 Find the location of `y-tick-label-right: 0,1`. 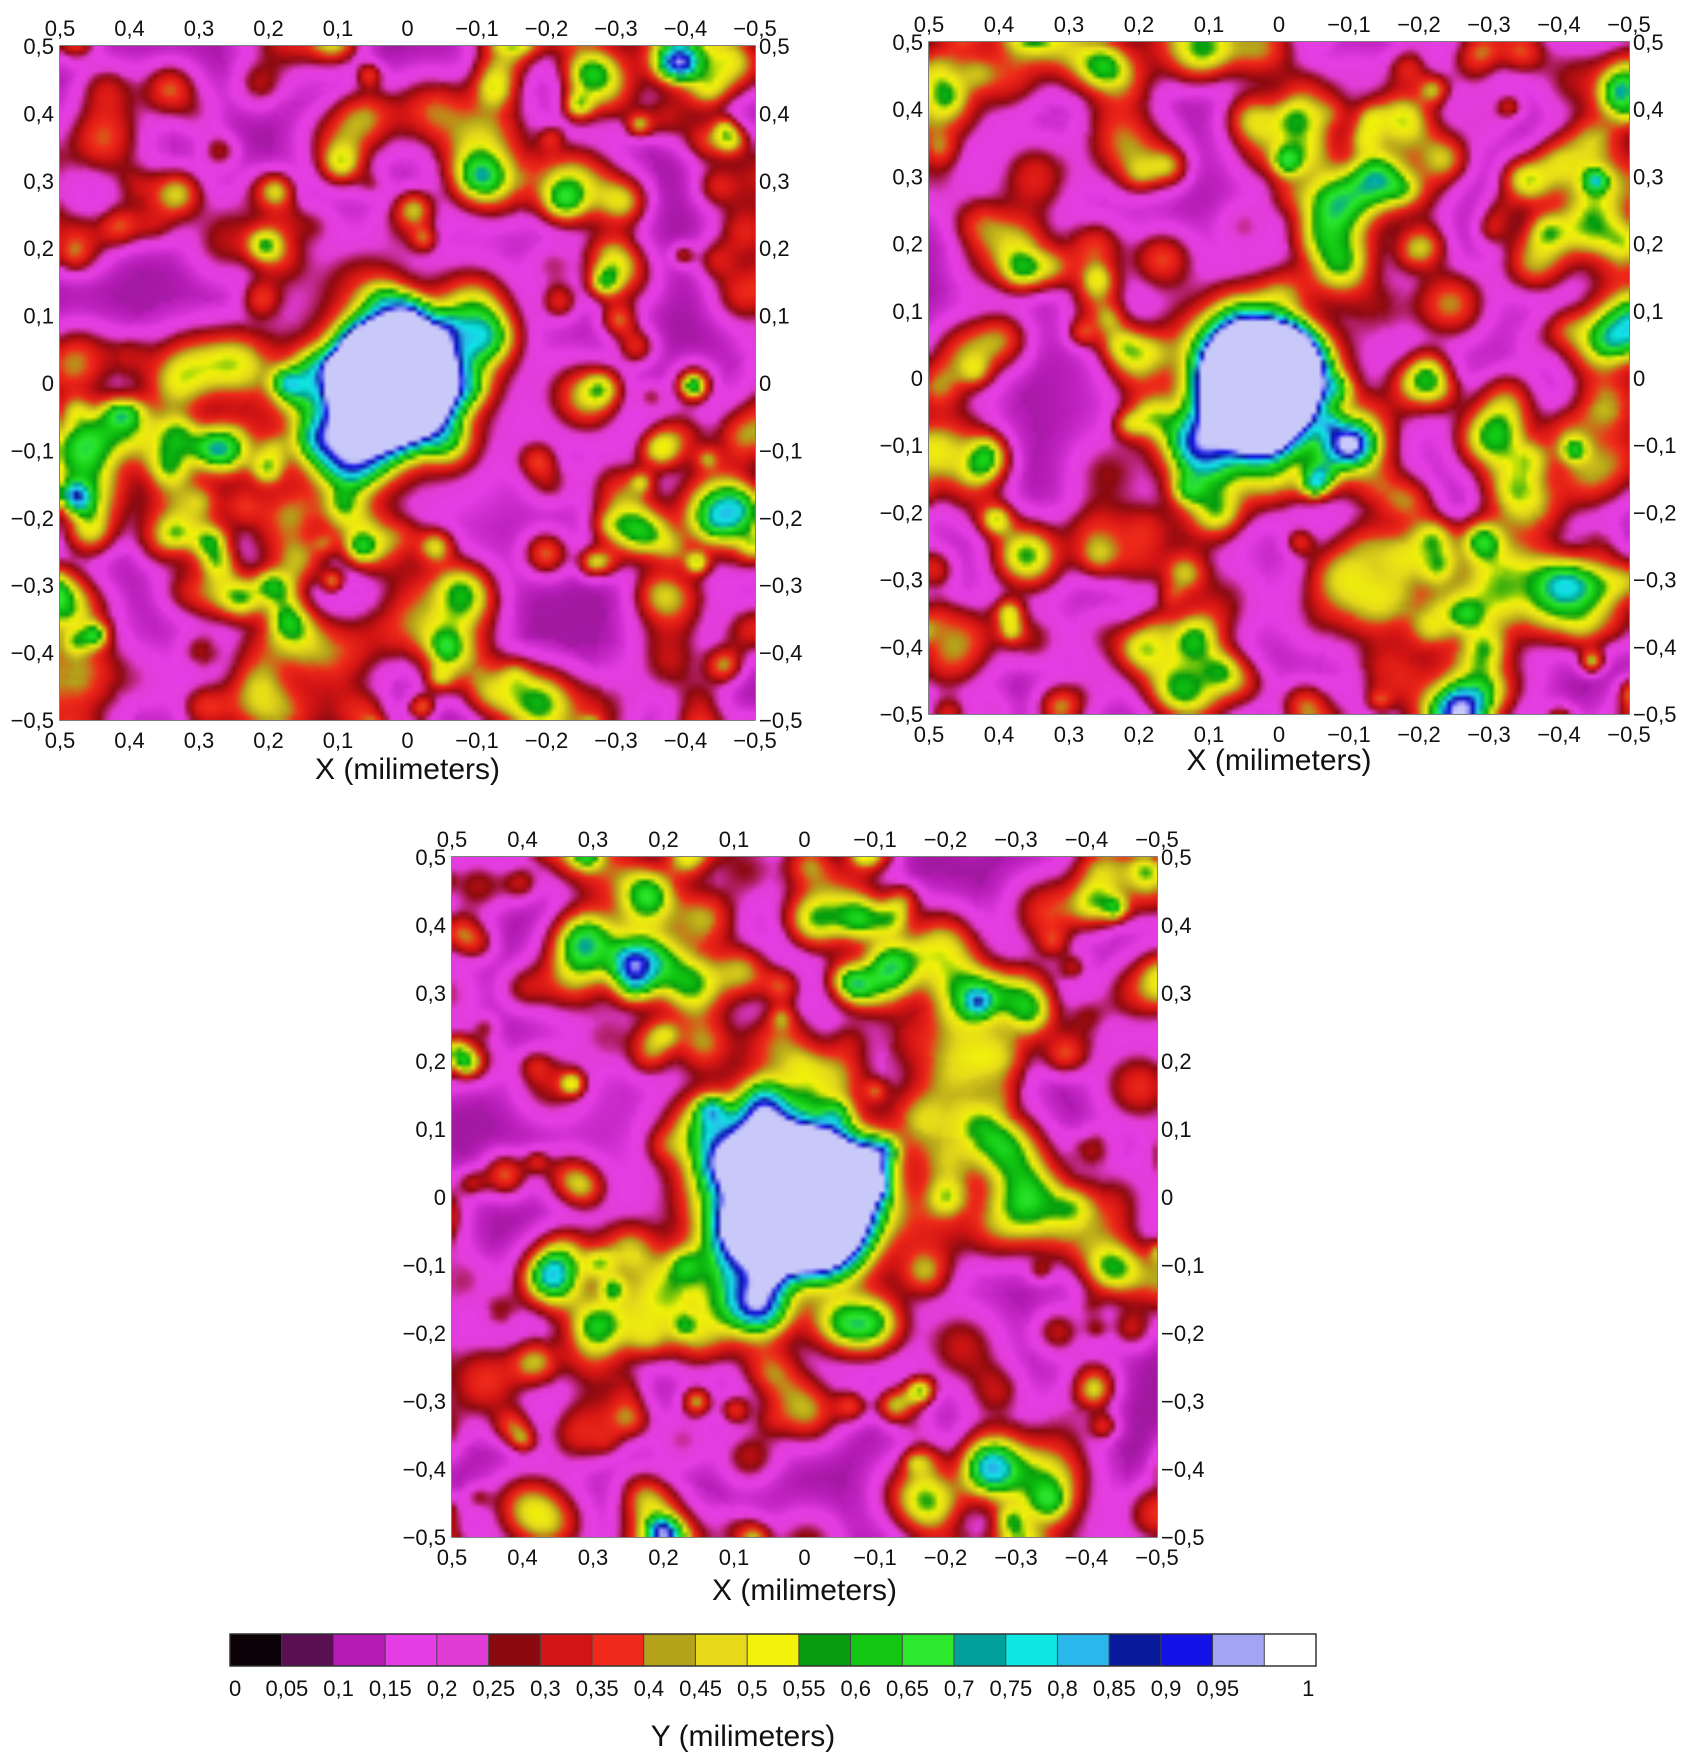

y-tick-label-right: 0,1 is located at coordinates (1648, 311).